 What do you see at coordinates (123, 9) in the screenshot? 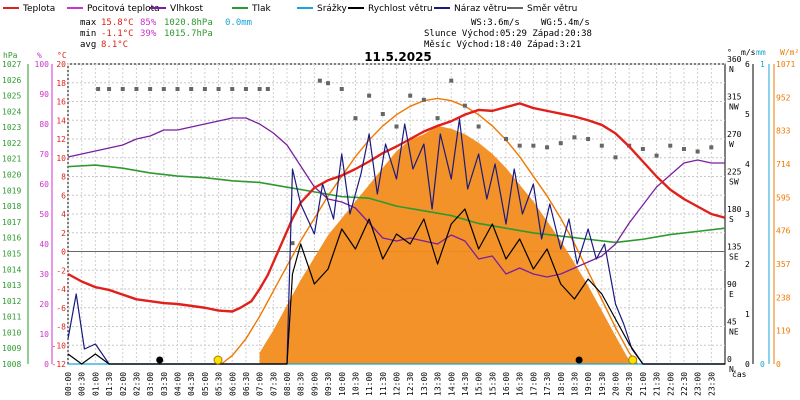
I see `legend-label: Pocitová teplota` at bounding box center [123, 9].